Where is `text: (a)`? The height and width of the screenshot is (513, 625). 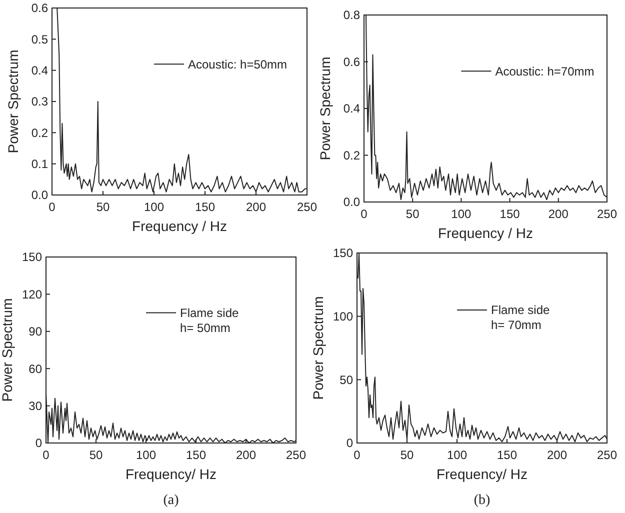 text: (a) is located at coordinates (171, 500).